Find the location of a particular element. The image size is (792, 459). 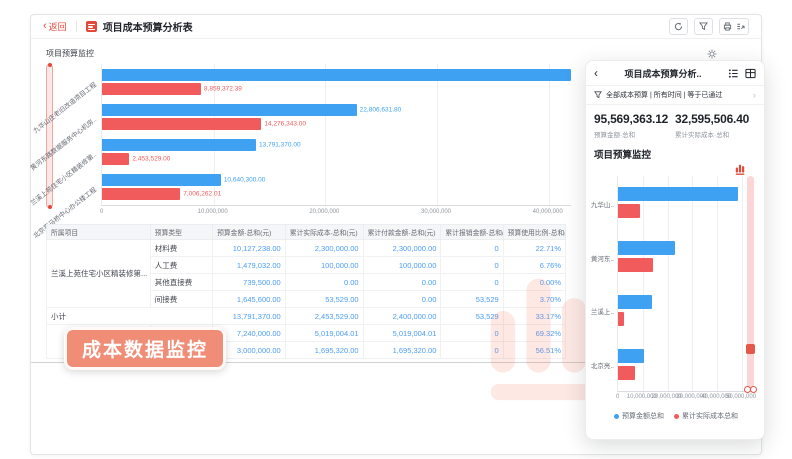

table-value-cell: 53,529.00 is located at coordinates (324, 299).